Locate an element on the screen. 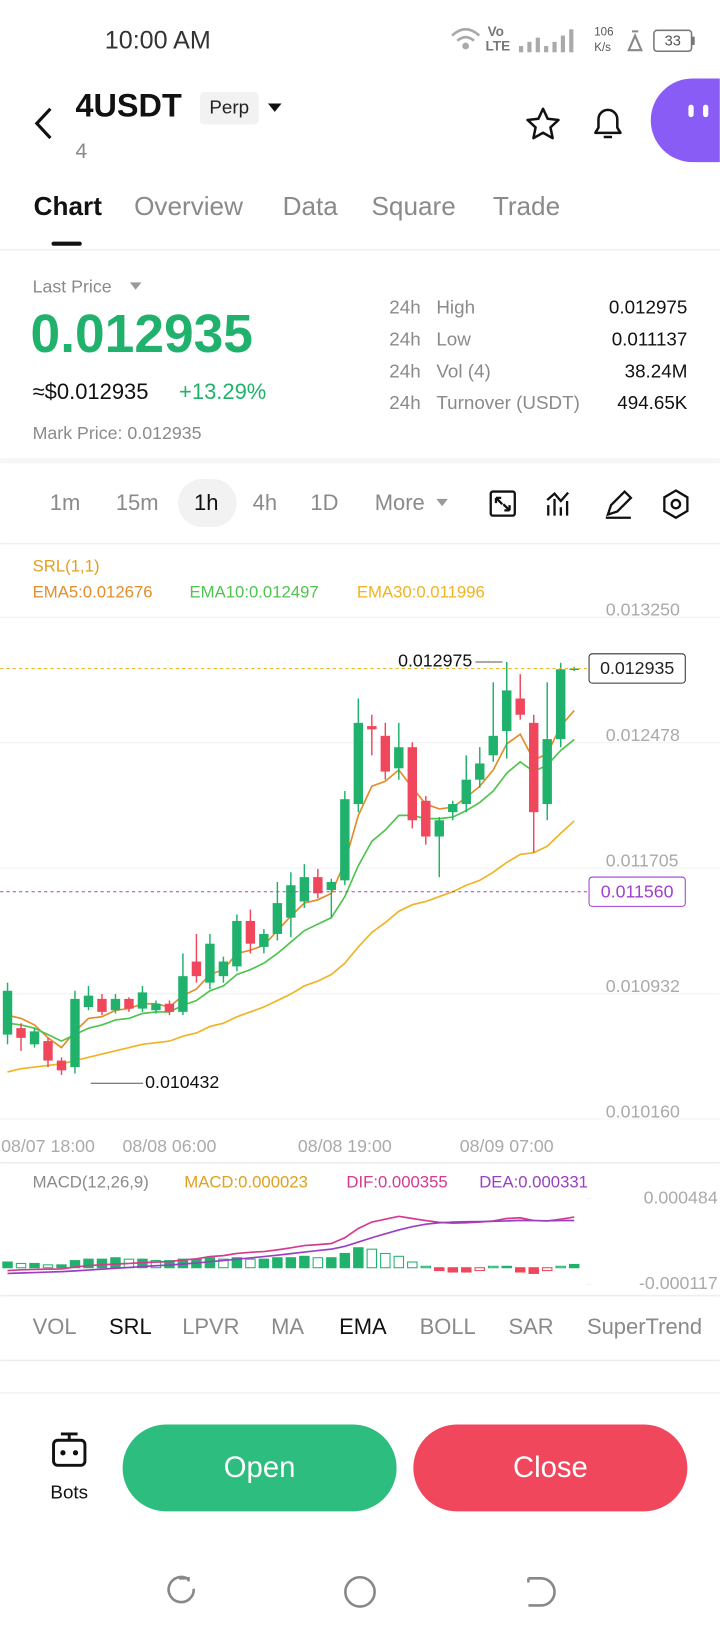 The image size is (720, 1640). open-label: Open is located at coordinates (260, 1467).